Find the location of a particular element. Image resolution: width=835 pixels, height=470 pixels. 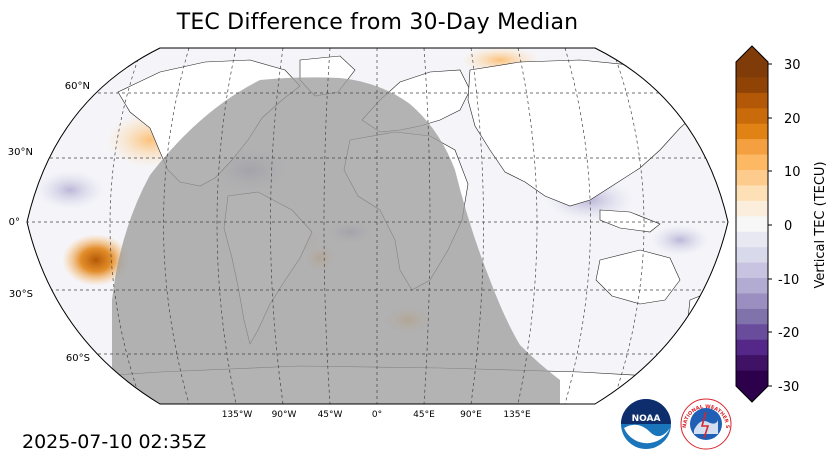

lat-label: 60°S is located at coordinates (78, 358).